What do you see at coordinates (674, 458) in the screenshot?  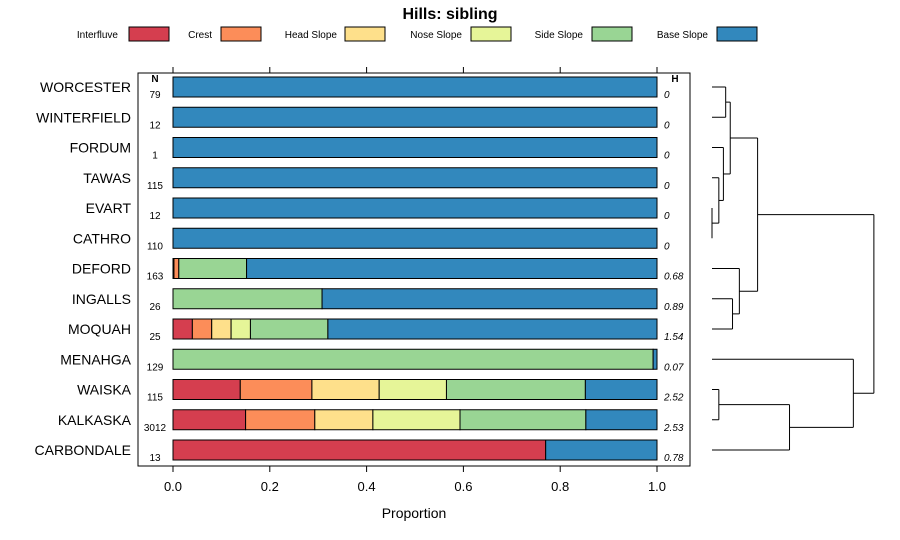 I see `h-value: 0.78` at bounding box center [674, 458].